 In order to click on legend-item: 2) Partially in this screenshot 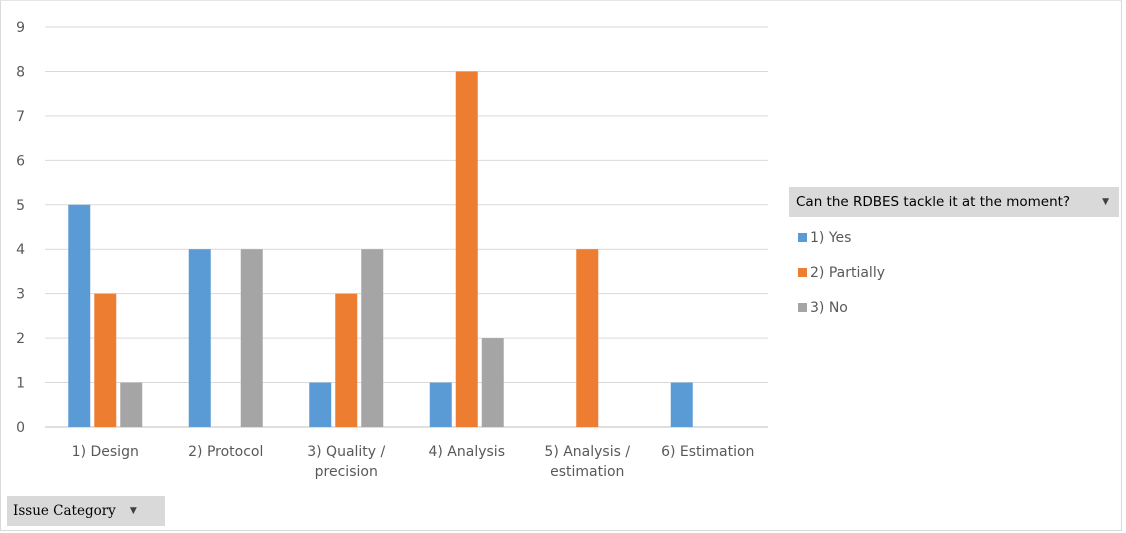, I will do `click(841, 272)`.